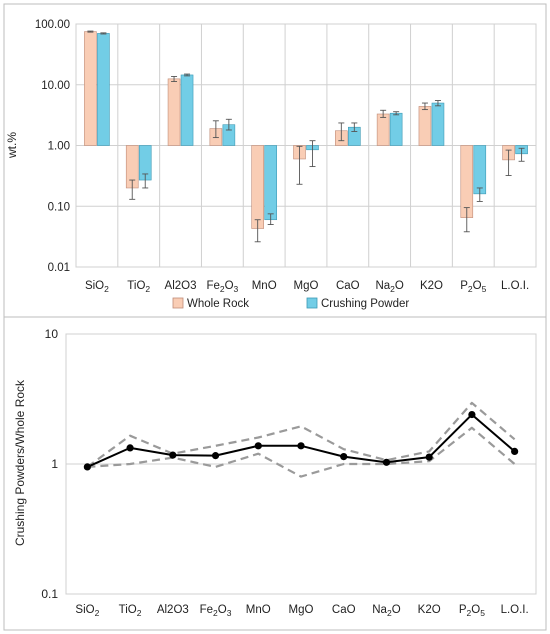 The height and width of the screenshot is (634, 550). Describe the element at coordinates (396, 129) in the screenshot. I see `bar-crushing-powder-na2o` at that location.